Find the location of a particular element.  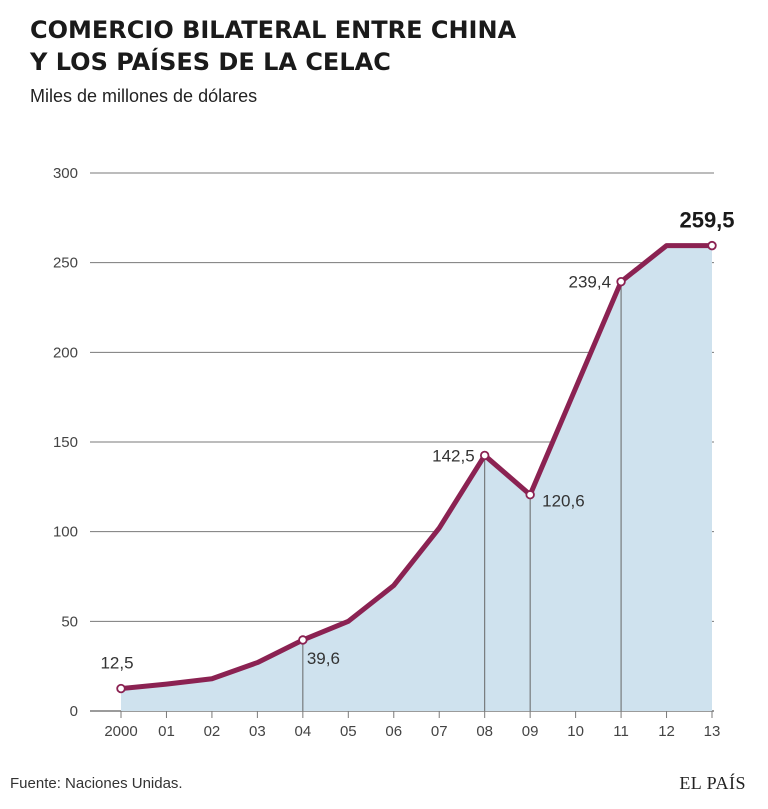

y-tick-label: 100 is located at coordinates (65, 532).